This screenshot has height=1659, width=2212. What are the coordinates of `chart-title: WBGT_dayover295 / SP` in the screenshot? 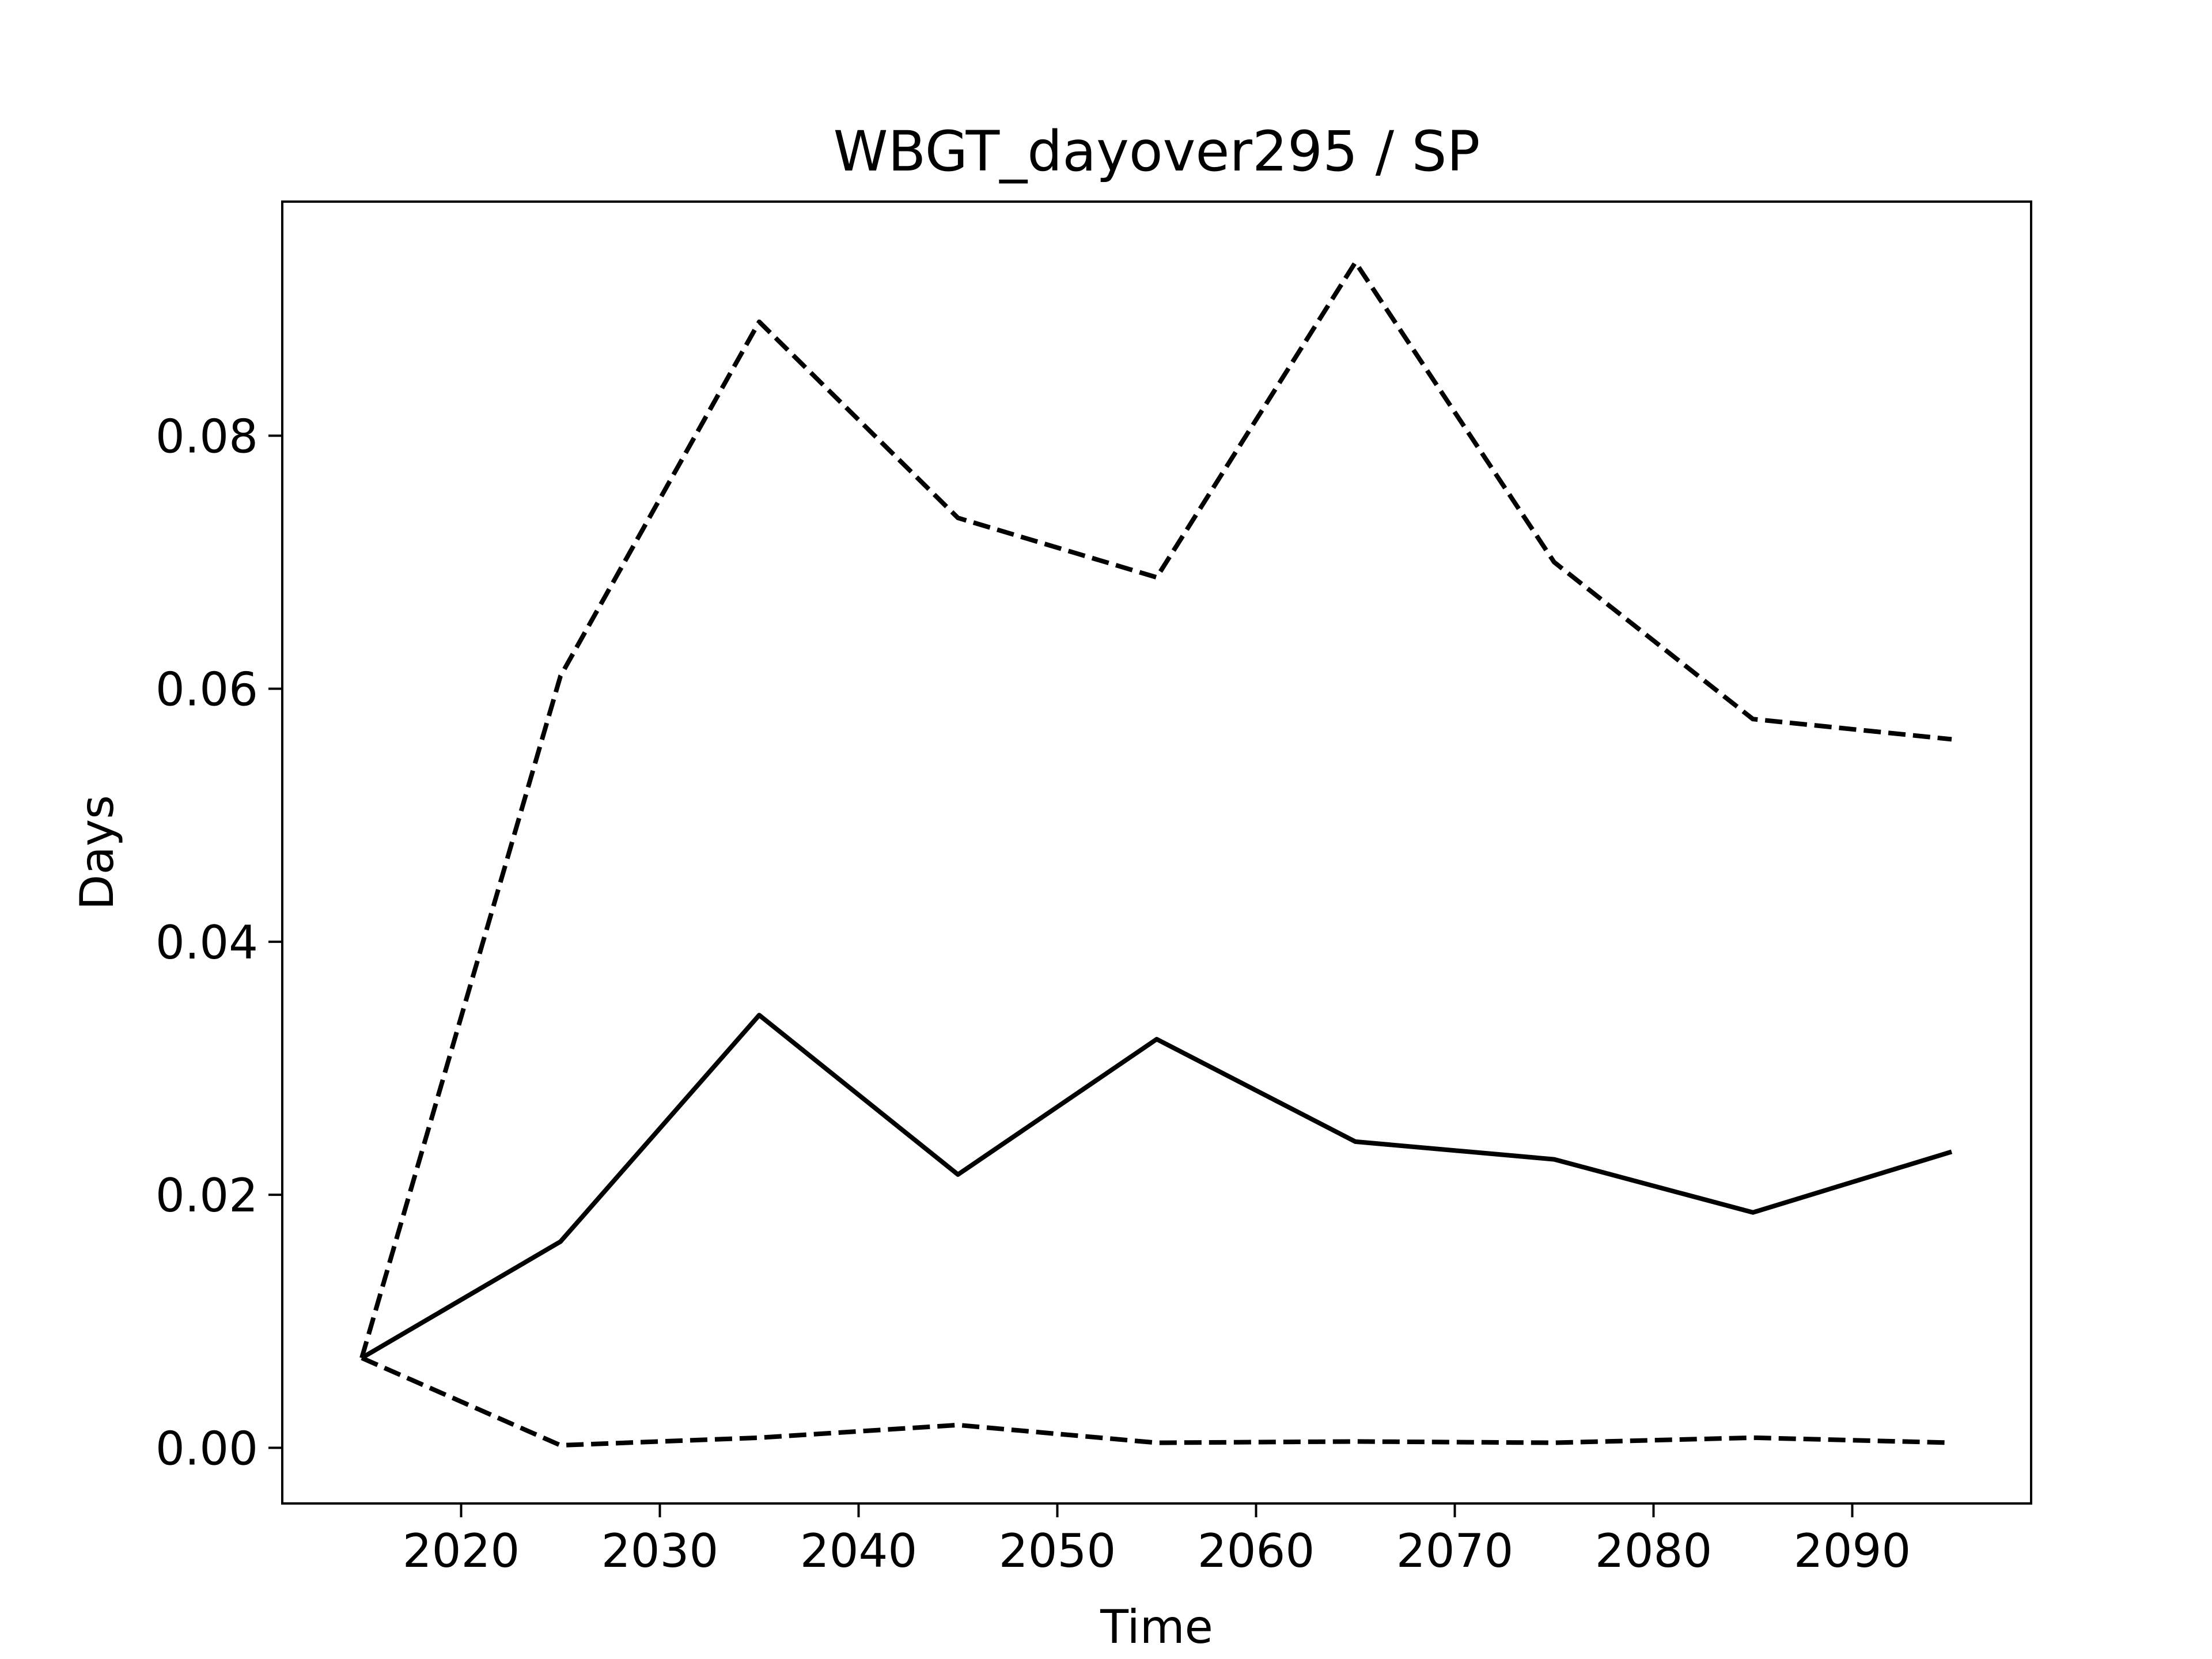 It's located at (1157, 151).